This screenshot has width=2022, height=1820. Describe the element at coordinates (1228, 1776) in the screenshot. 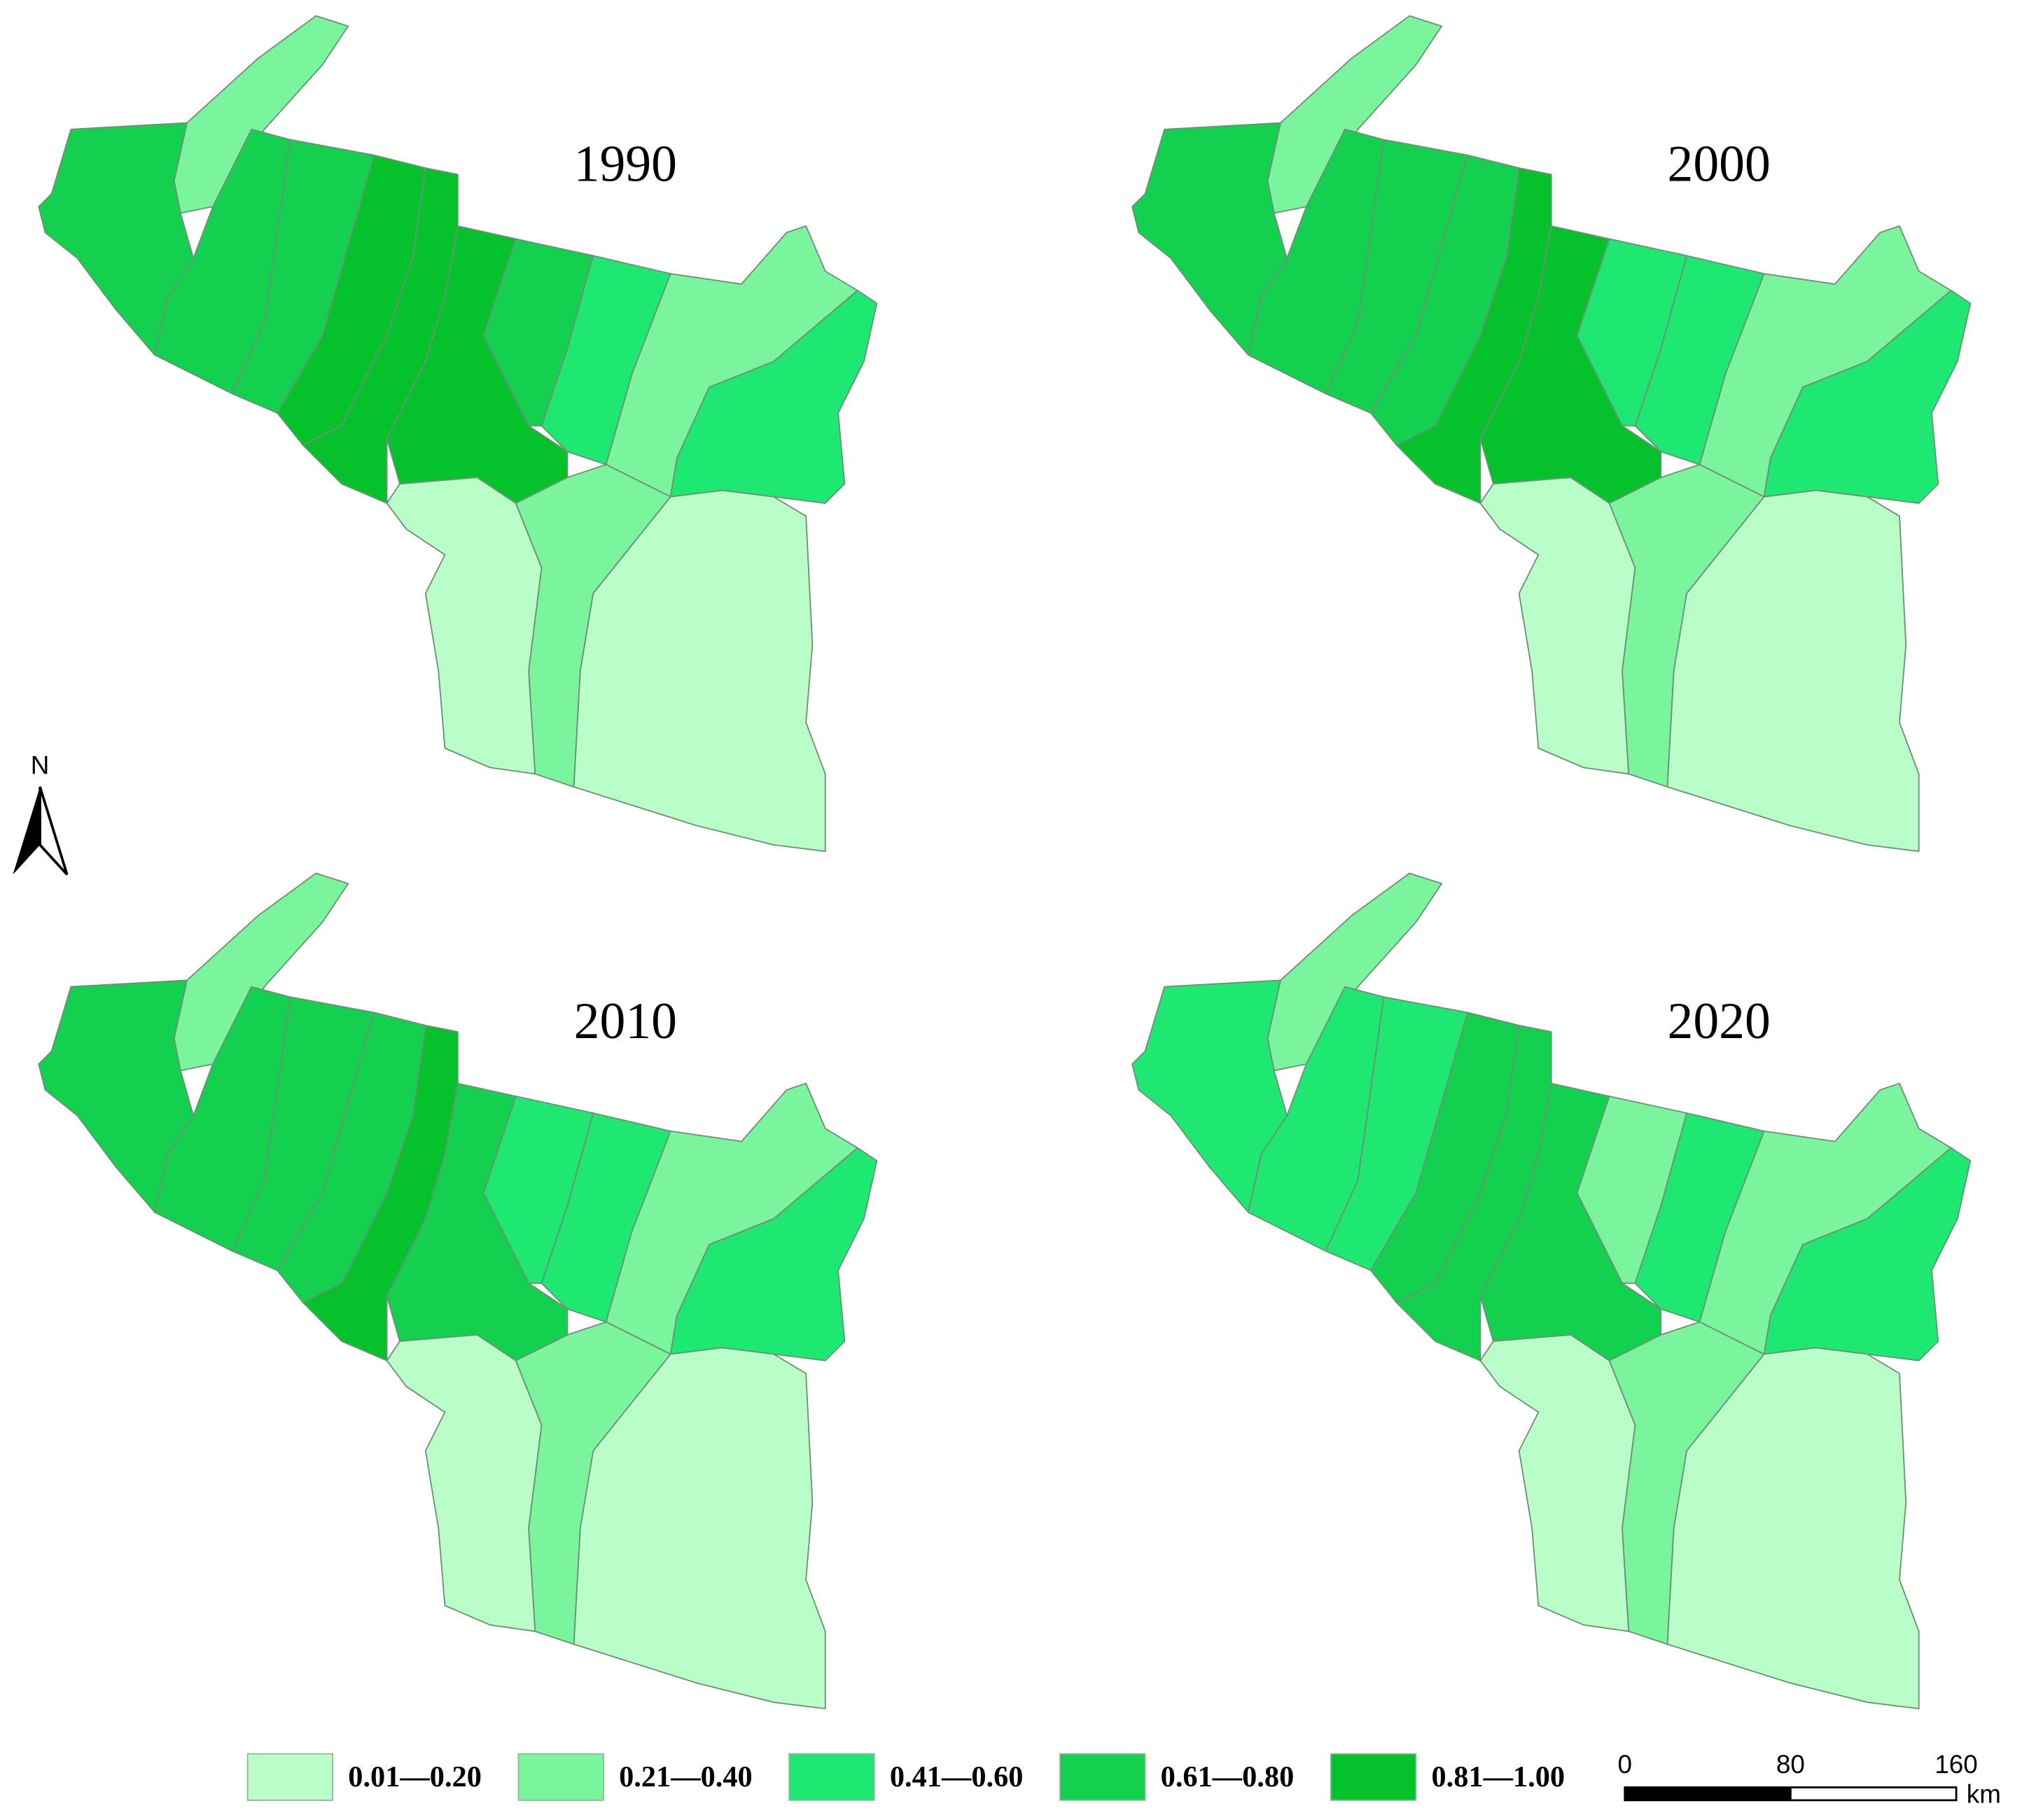

I see `legend-label: 0.61—0.80` at that location.